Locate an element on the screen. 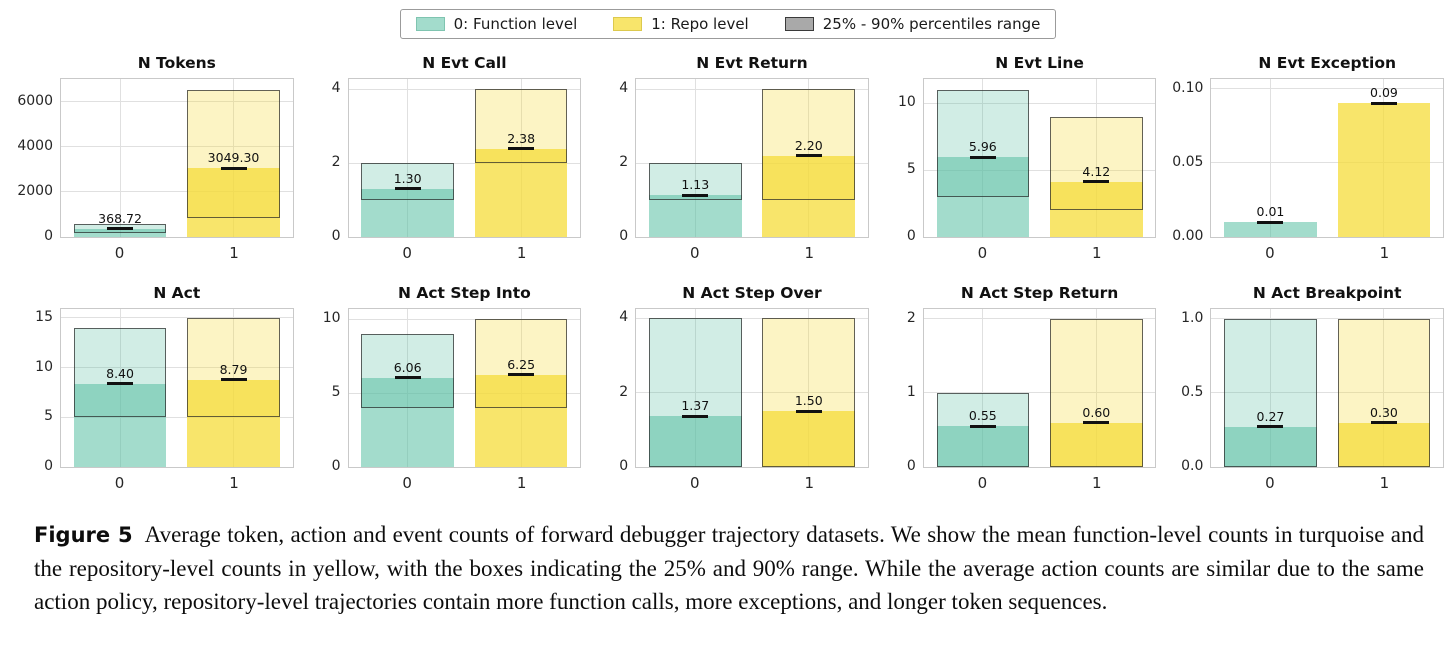 This screenshot has height=665, width=1456. legend-item-function-level: 0: Function level is located at coordinates (496, 24).